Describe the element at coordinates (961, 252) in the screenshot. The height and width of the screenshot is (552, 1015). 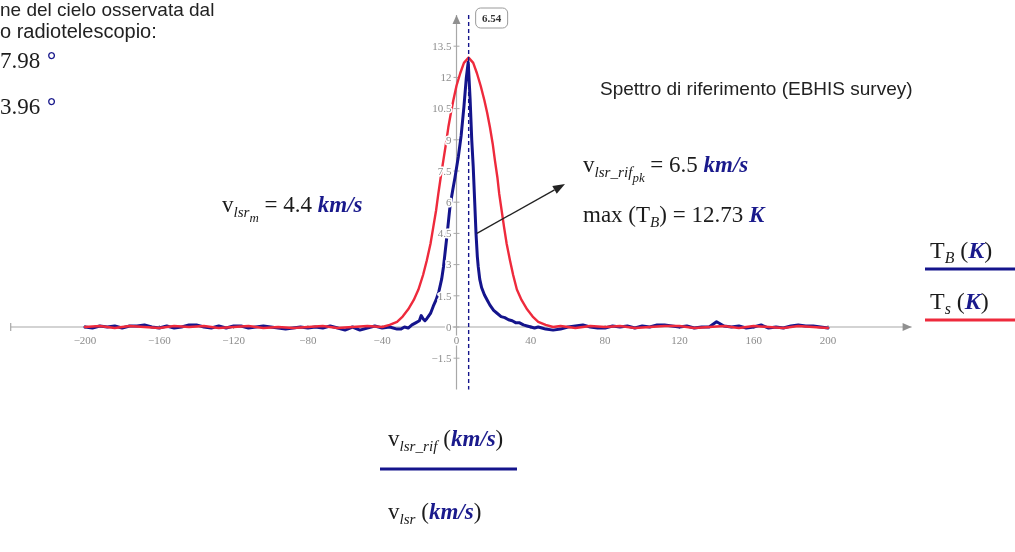
I see `text: T$_{B}$ (K)` at that location.